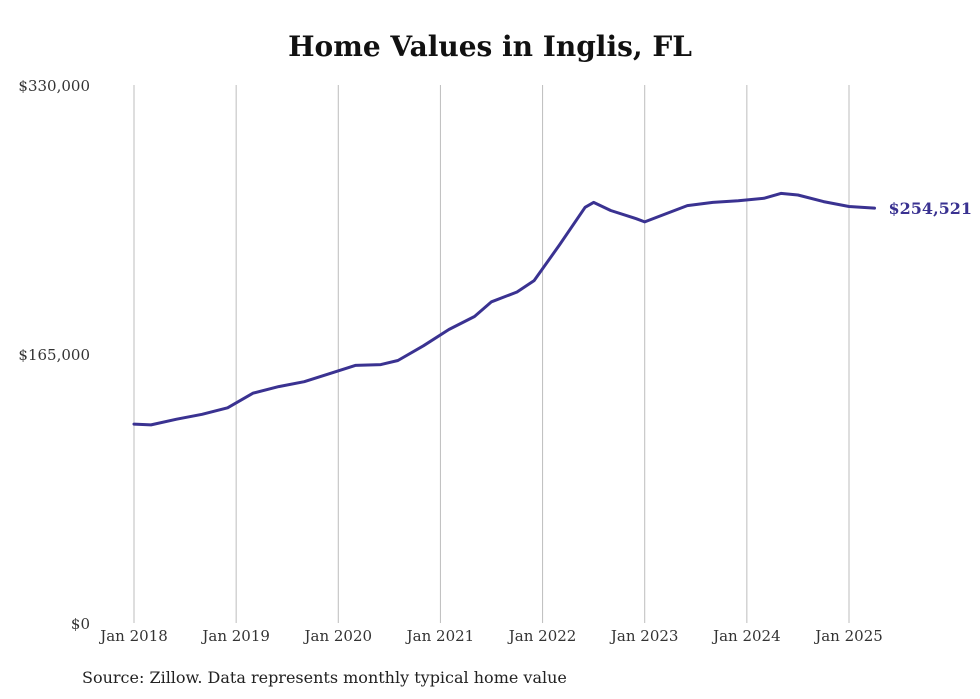 Image resolution: width=980 pixels, height=699 pixels. I want to click on chart-title: Home Values in Inglis, FL, so click(490, 46).